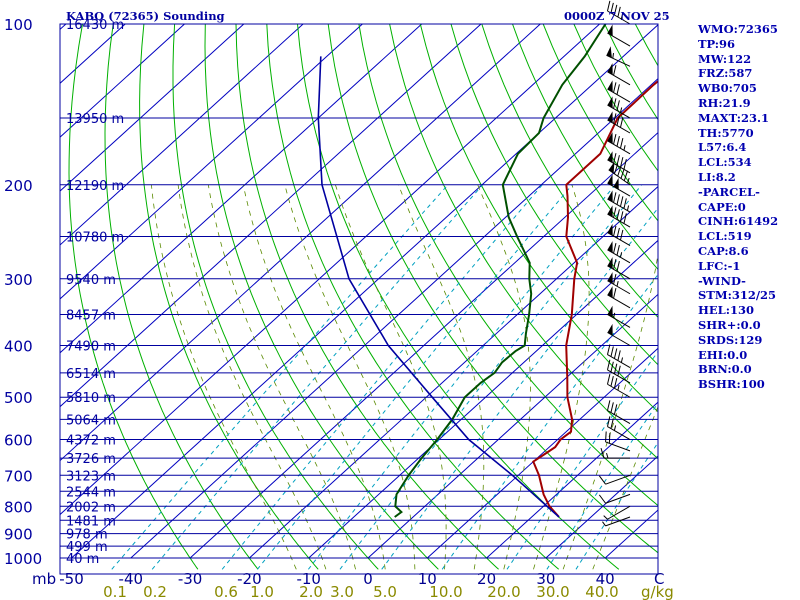 Image resolution: width=800 pixels, height=600 pixels. What do you see at coordinates (723, 250) in the screenshot?
I see `index-value: CAP:8.6` at bounding box center [723, 250].